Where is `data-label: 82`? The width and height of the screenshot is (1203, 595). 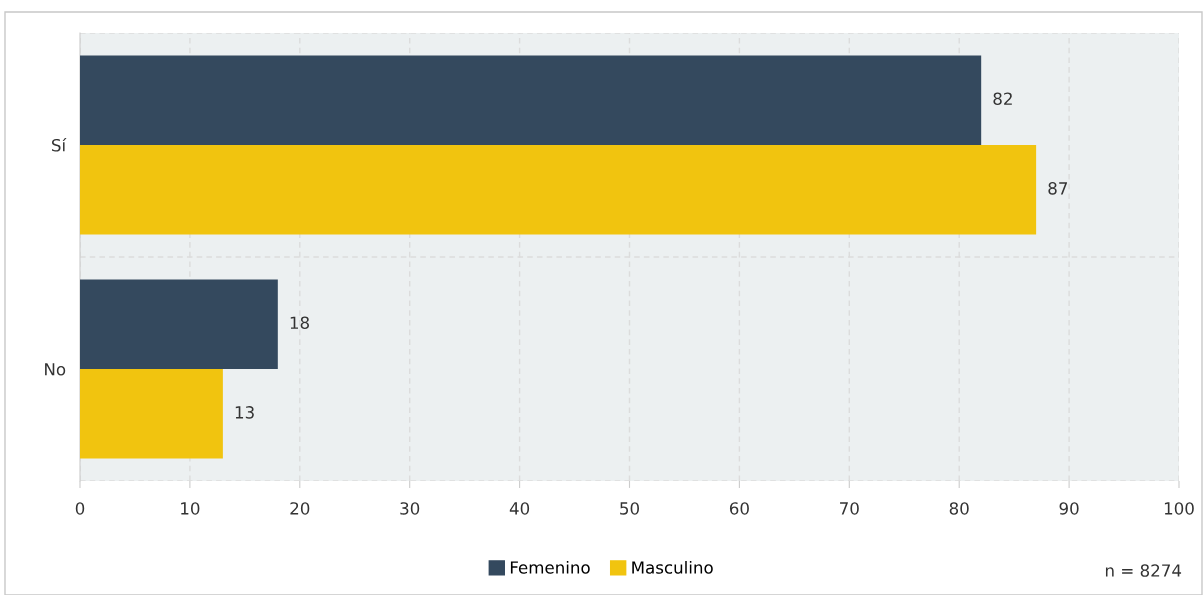
data-label: 82 is located at coordinates (1002, 99).